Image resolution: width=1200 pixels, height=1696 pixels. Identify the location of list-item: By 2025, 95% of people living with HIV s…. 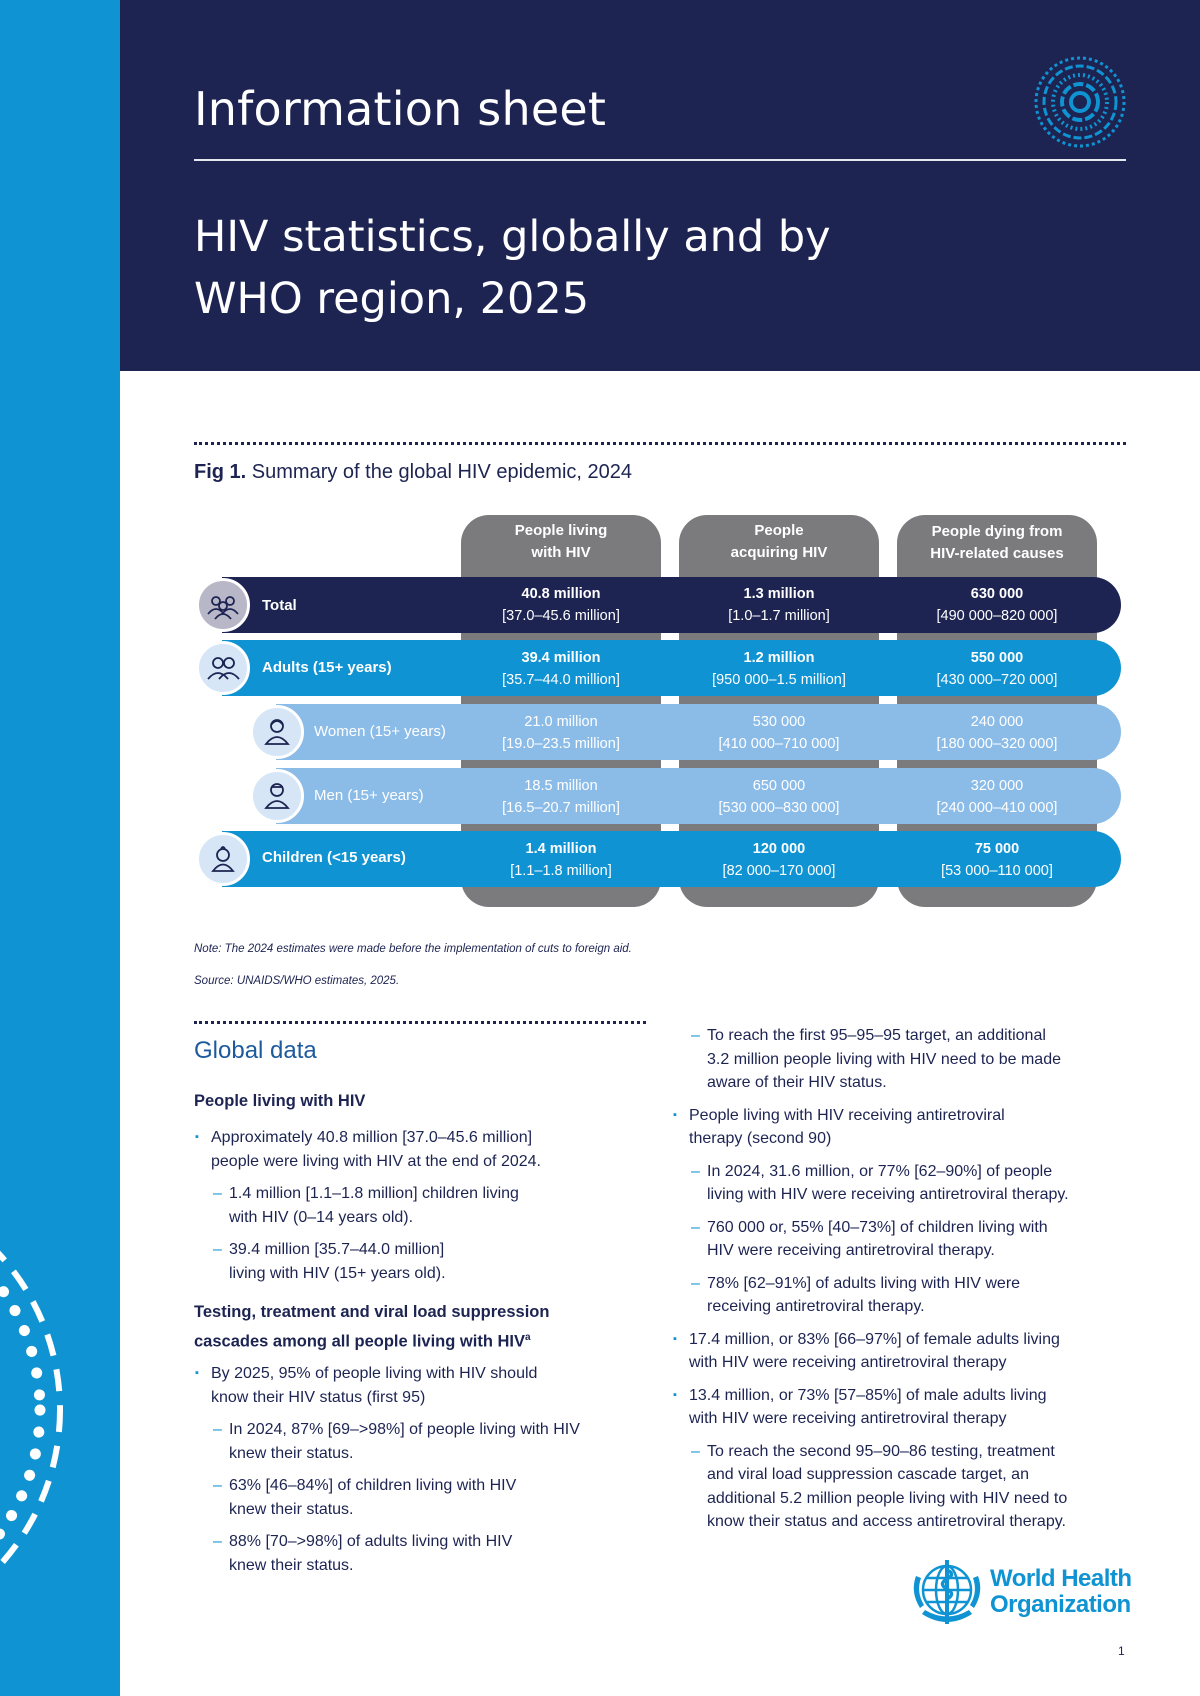
(414, 1385).